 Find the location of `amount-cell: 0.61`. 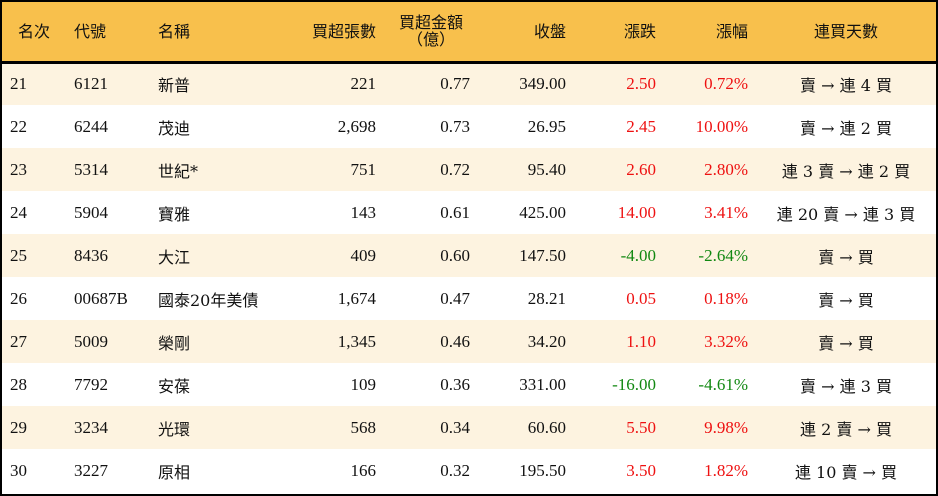

amount-cell: 0.61 is located at coordinates (455, 212).